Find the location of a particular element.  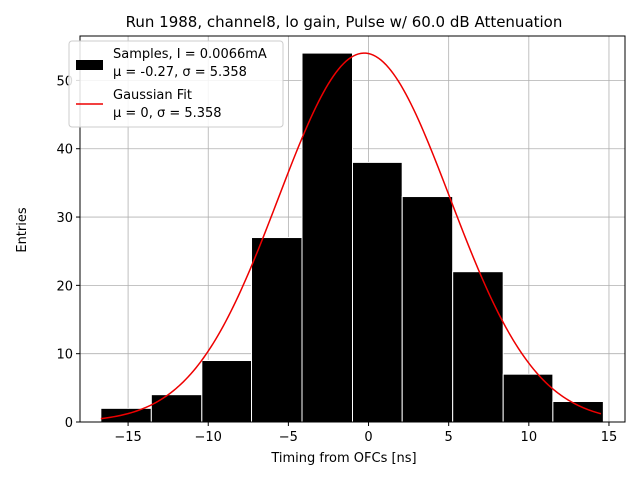

legend-samples-stats: μ = -0.27, σ = 5.358 is located at coordinates (180, 72).